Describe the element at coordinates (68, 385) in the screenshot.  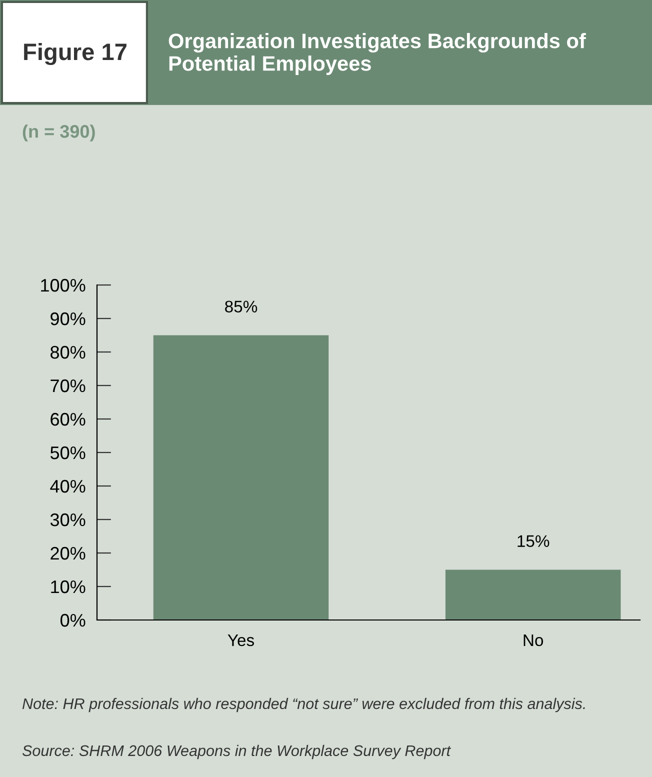
I see `y-tick-label: 70%` at that location.